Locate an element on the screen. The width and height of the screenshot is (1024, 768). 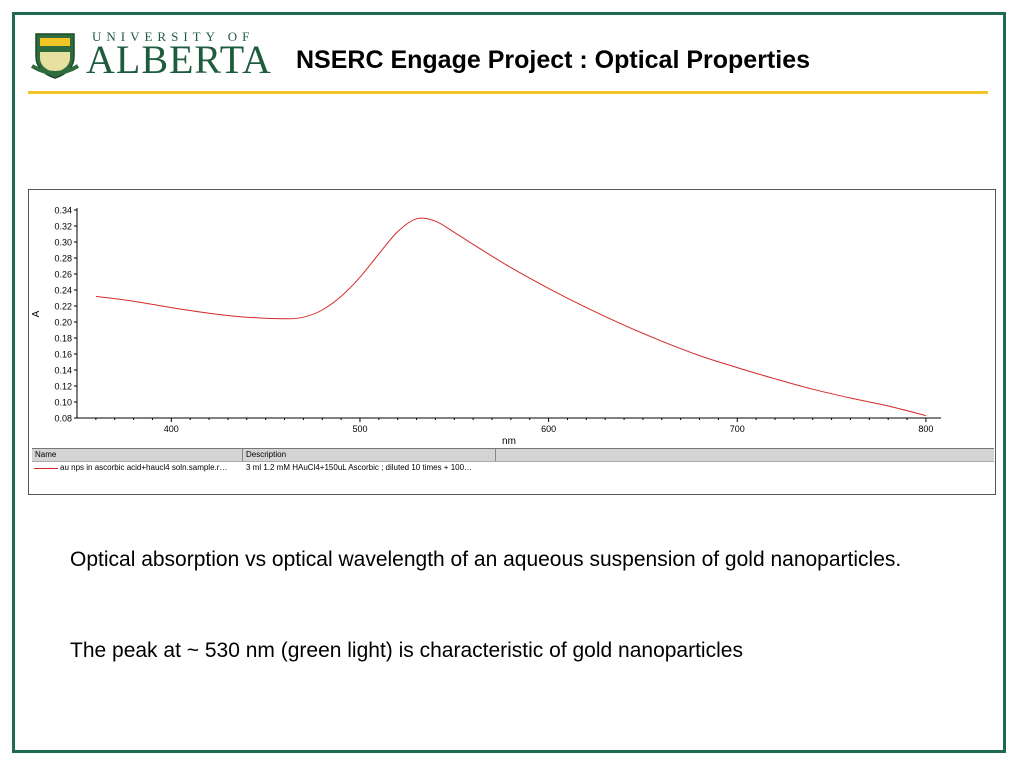
y-tick-label: 0.24 is located at coordinates (63, 291).